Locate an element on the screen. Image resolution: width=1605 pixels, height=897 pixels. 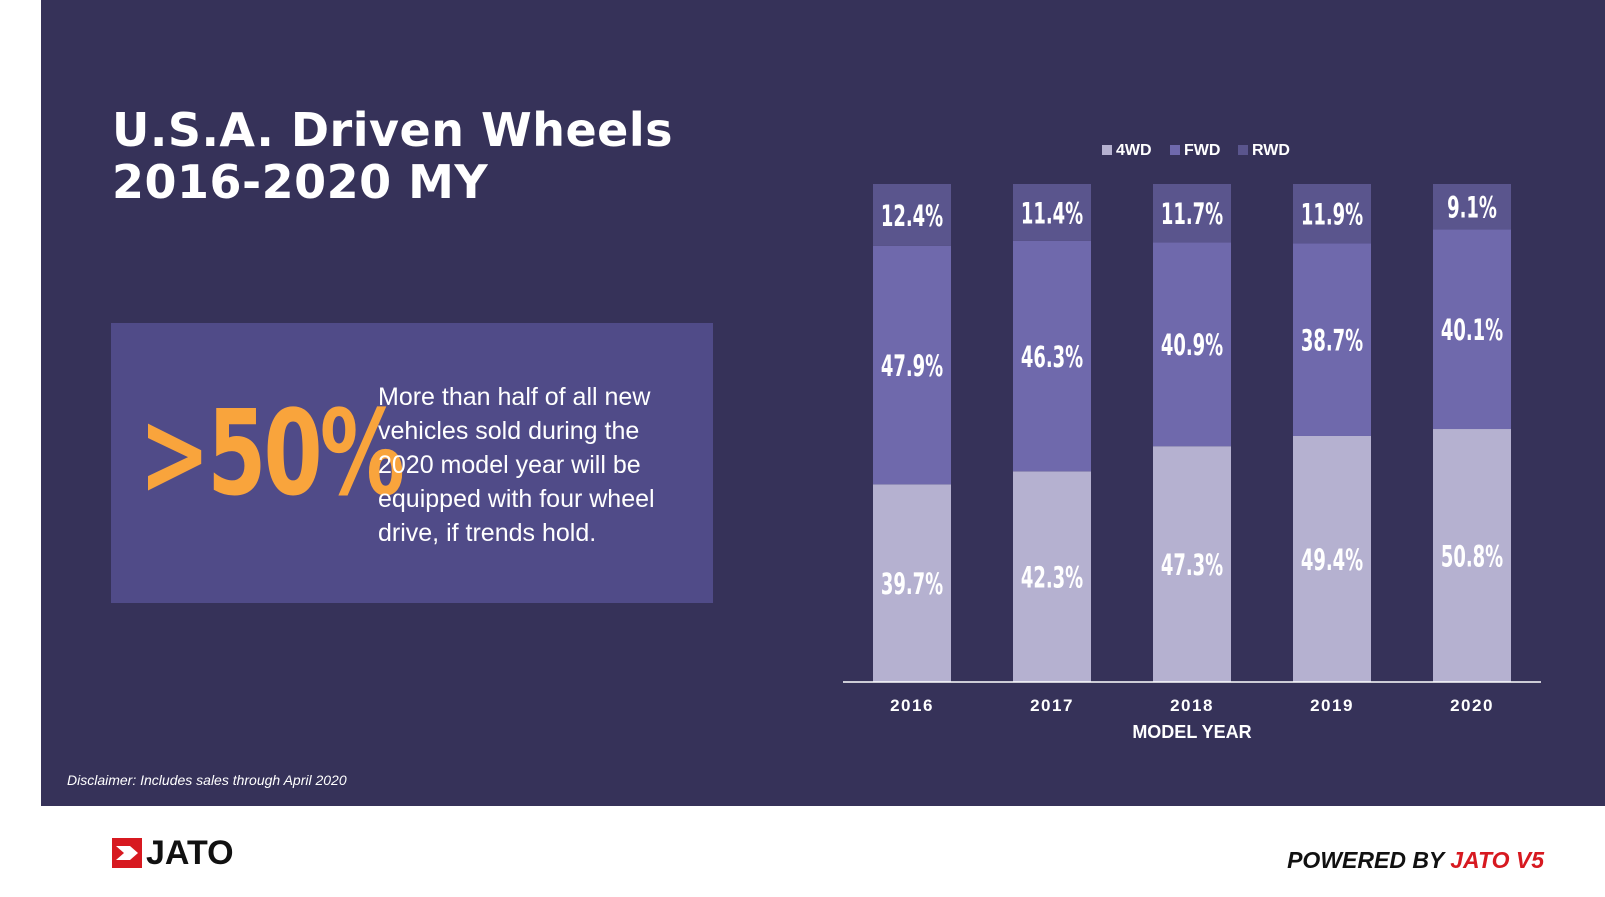
jato-logo-text: JATO is located at coordinates (190, 853).